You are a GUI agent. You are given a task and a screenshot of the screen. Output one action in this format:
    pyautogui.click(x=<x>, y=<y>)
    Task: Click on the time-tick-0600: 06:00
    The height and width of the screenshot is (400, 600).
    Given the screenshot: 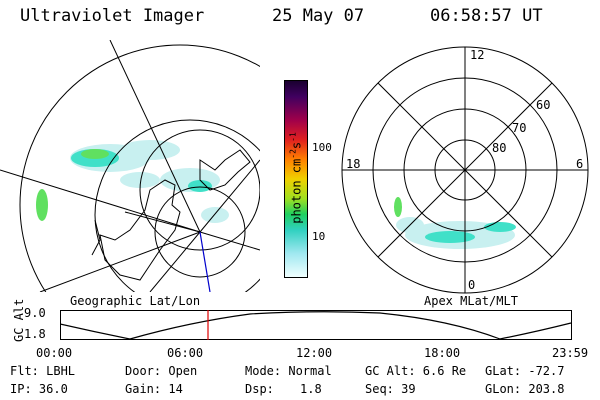 What is the action you would take?
    pyautogui.click(x=185, y=353)
    